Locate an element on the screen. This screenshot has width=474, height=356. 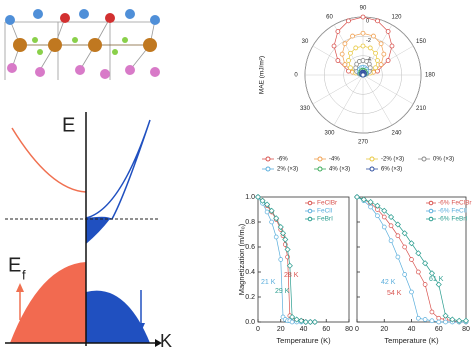
annotation: 28 K is located at coordinates (291, 275).